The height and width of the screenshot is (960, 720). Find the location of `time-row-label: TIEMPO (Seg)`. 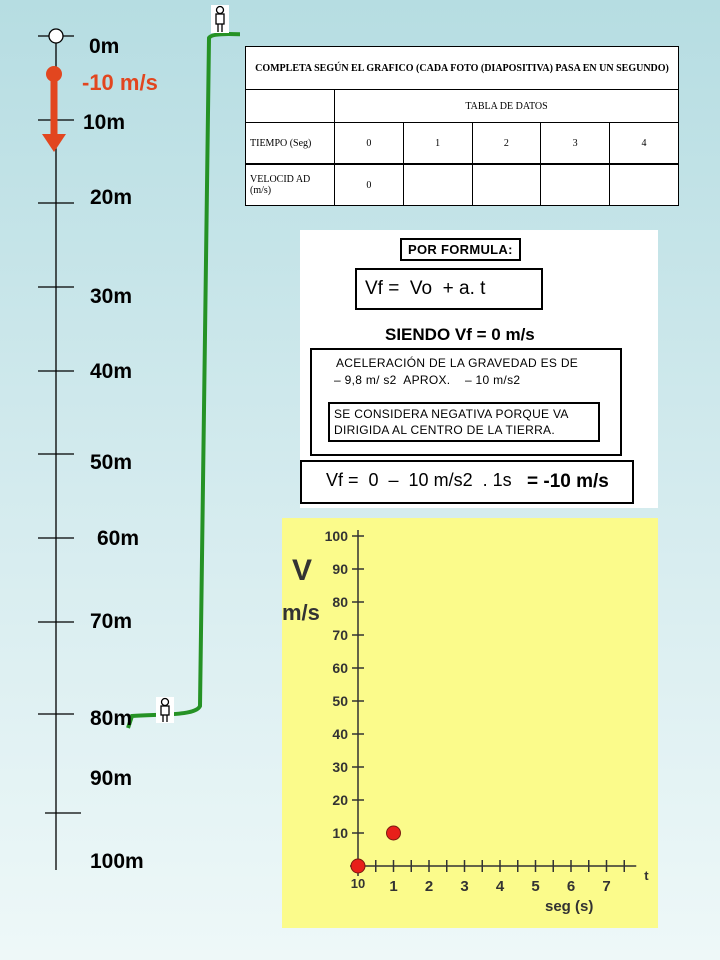

time-row-label: TIEMPO (Seg) is located at coordinates (290, 143).